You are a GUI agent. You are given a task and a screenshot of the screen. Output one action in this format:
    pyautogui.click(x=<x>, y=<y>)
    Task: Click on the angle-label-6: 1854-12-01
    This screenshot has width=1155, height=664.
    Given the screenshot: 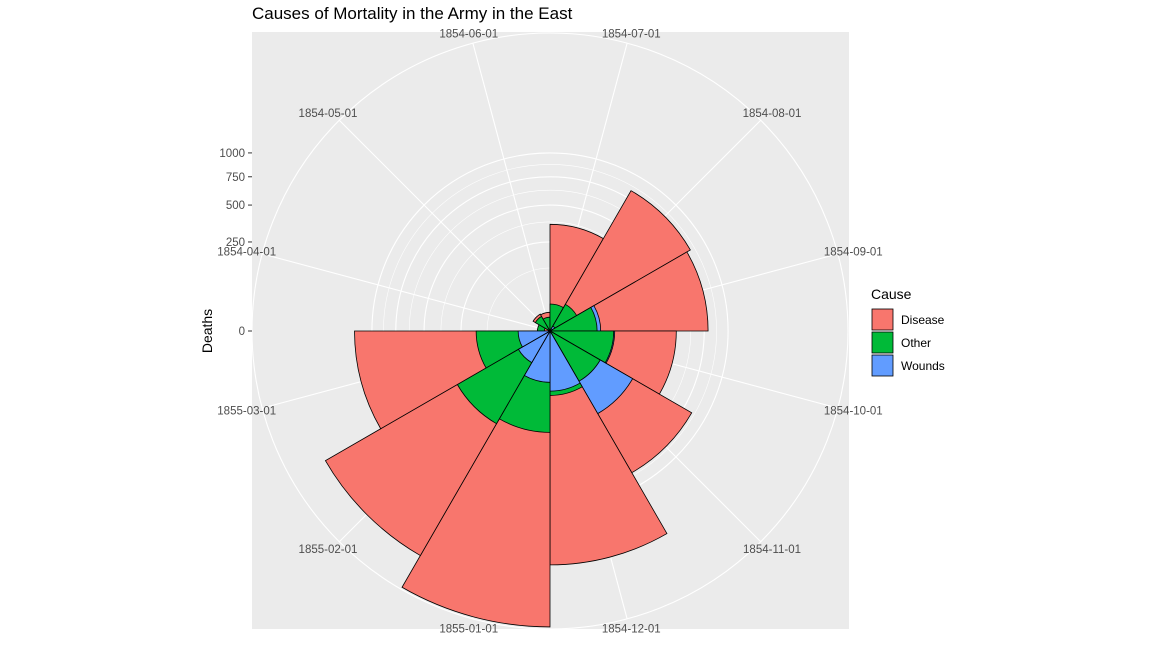 What is the action you would take?
    pyautogui.click(x=631, y=630)
    